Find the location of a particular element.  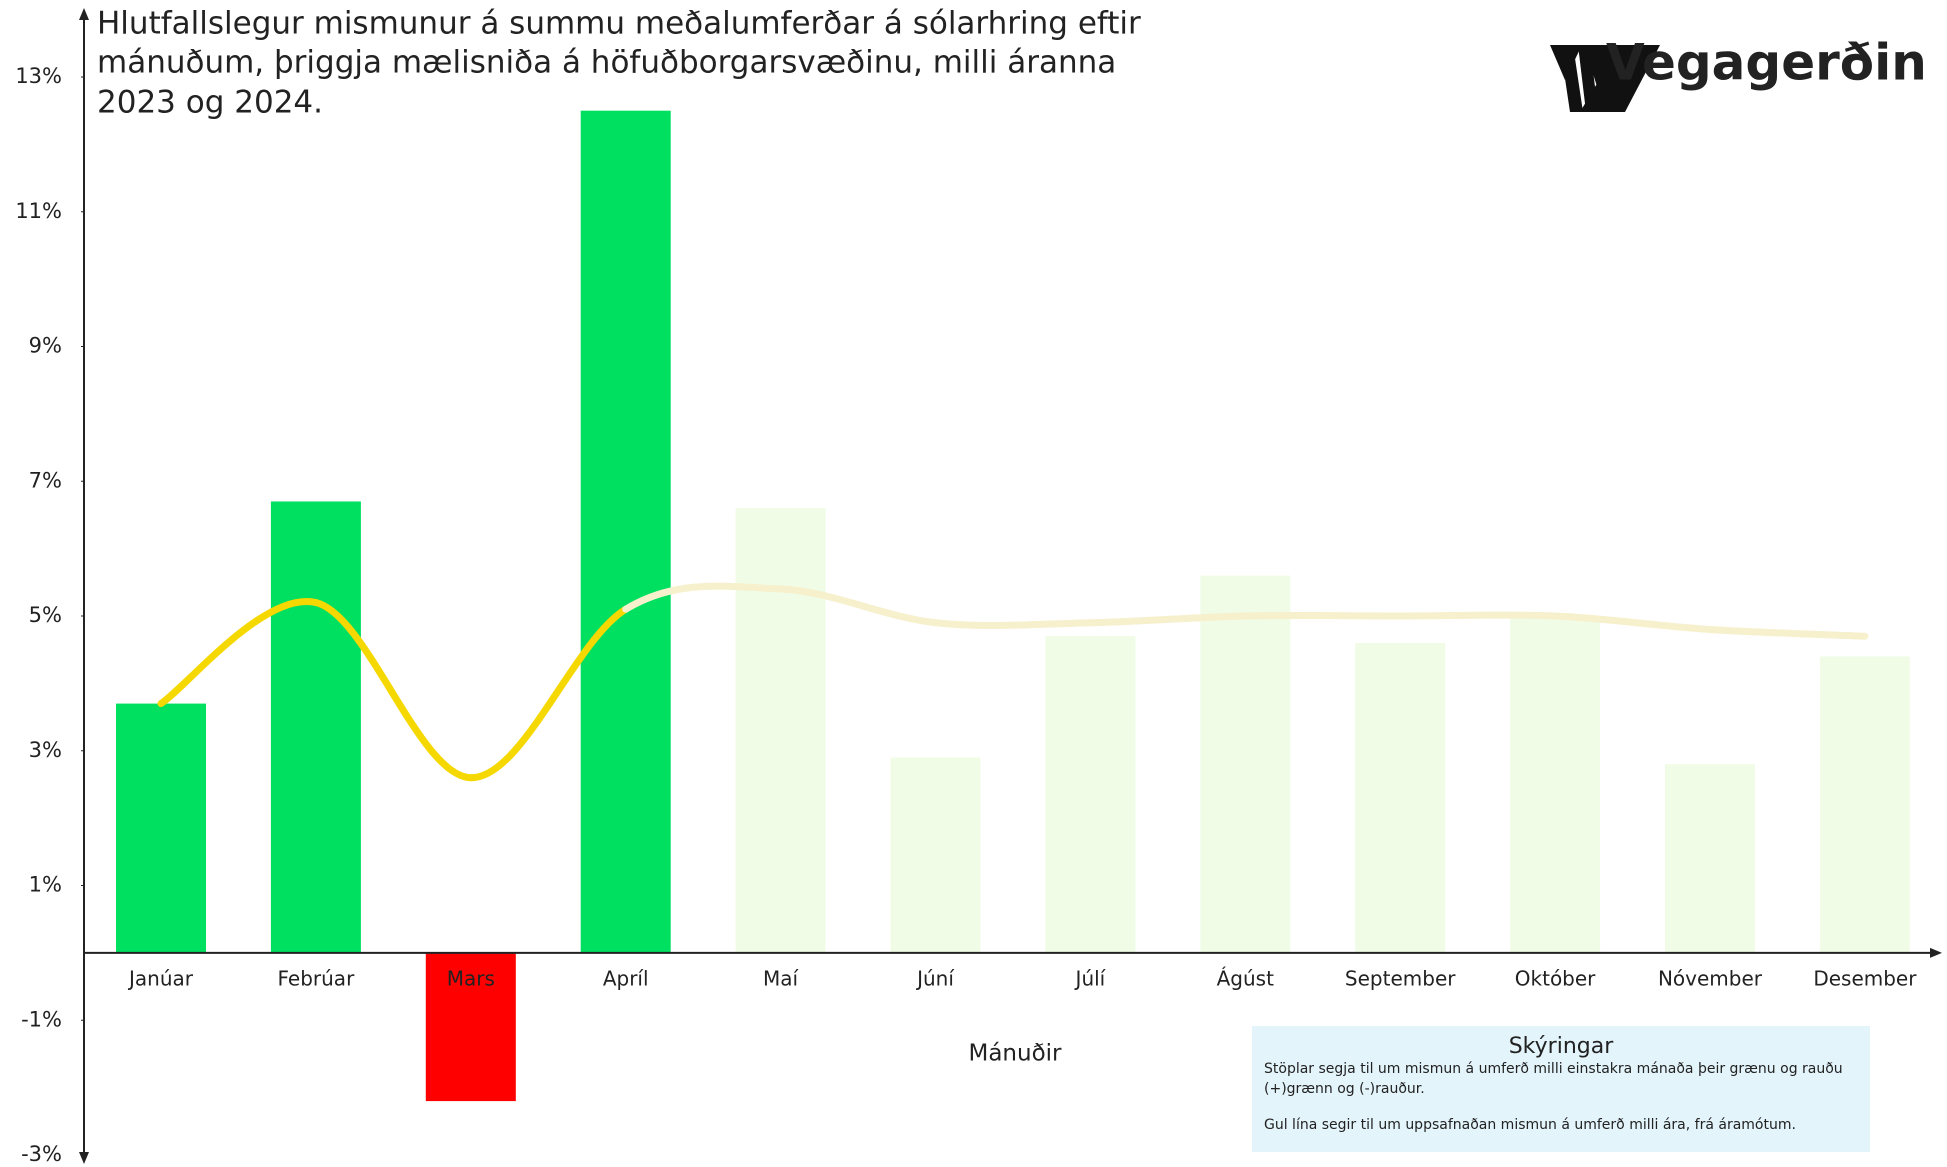

legend-text: (+)grænn og (-)rauður. is located at coordinates (1344, 1089).